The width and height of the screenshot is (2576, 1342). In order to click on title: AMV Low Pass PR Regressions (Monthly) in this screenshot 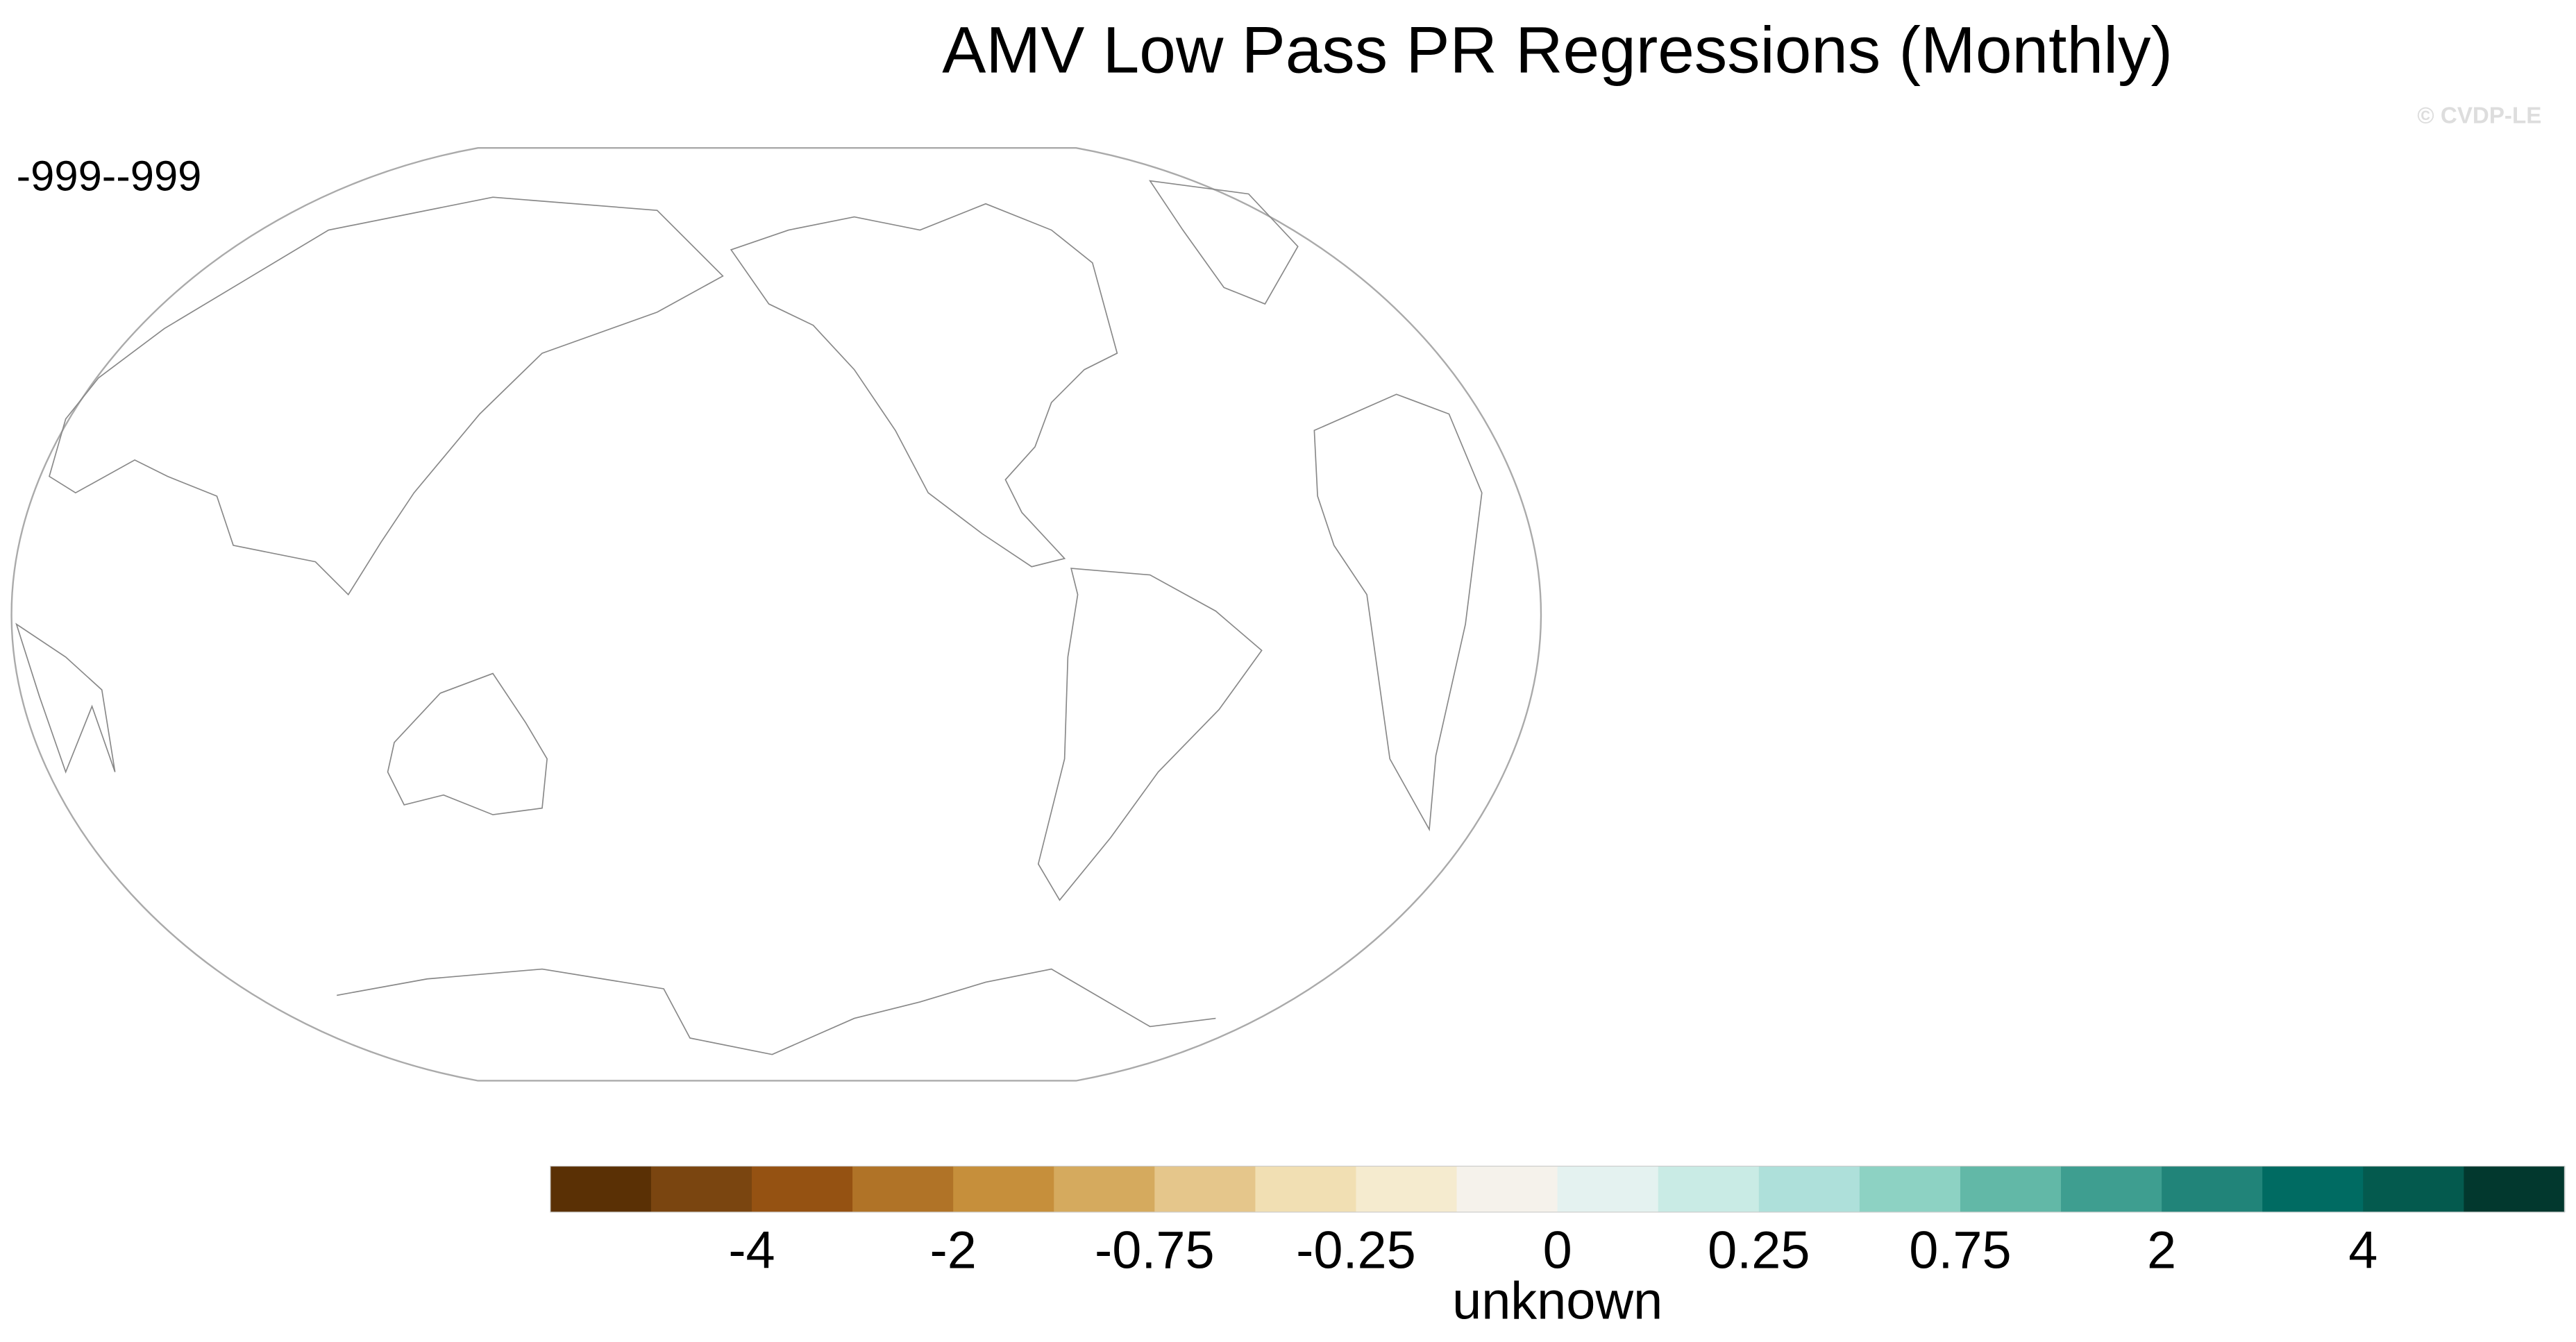, I will do `click(1557, 50)`.